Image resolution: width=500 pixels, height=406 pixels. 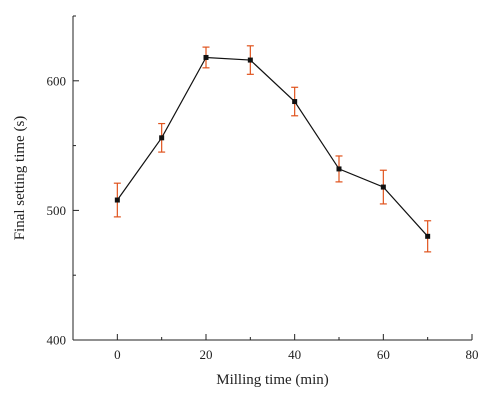 I want to click on x-tick-label: 0, so click(x=117, y=354).